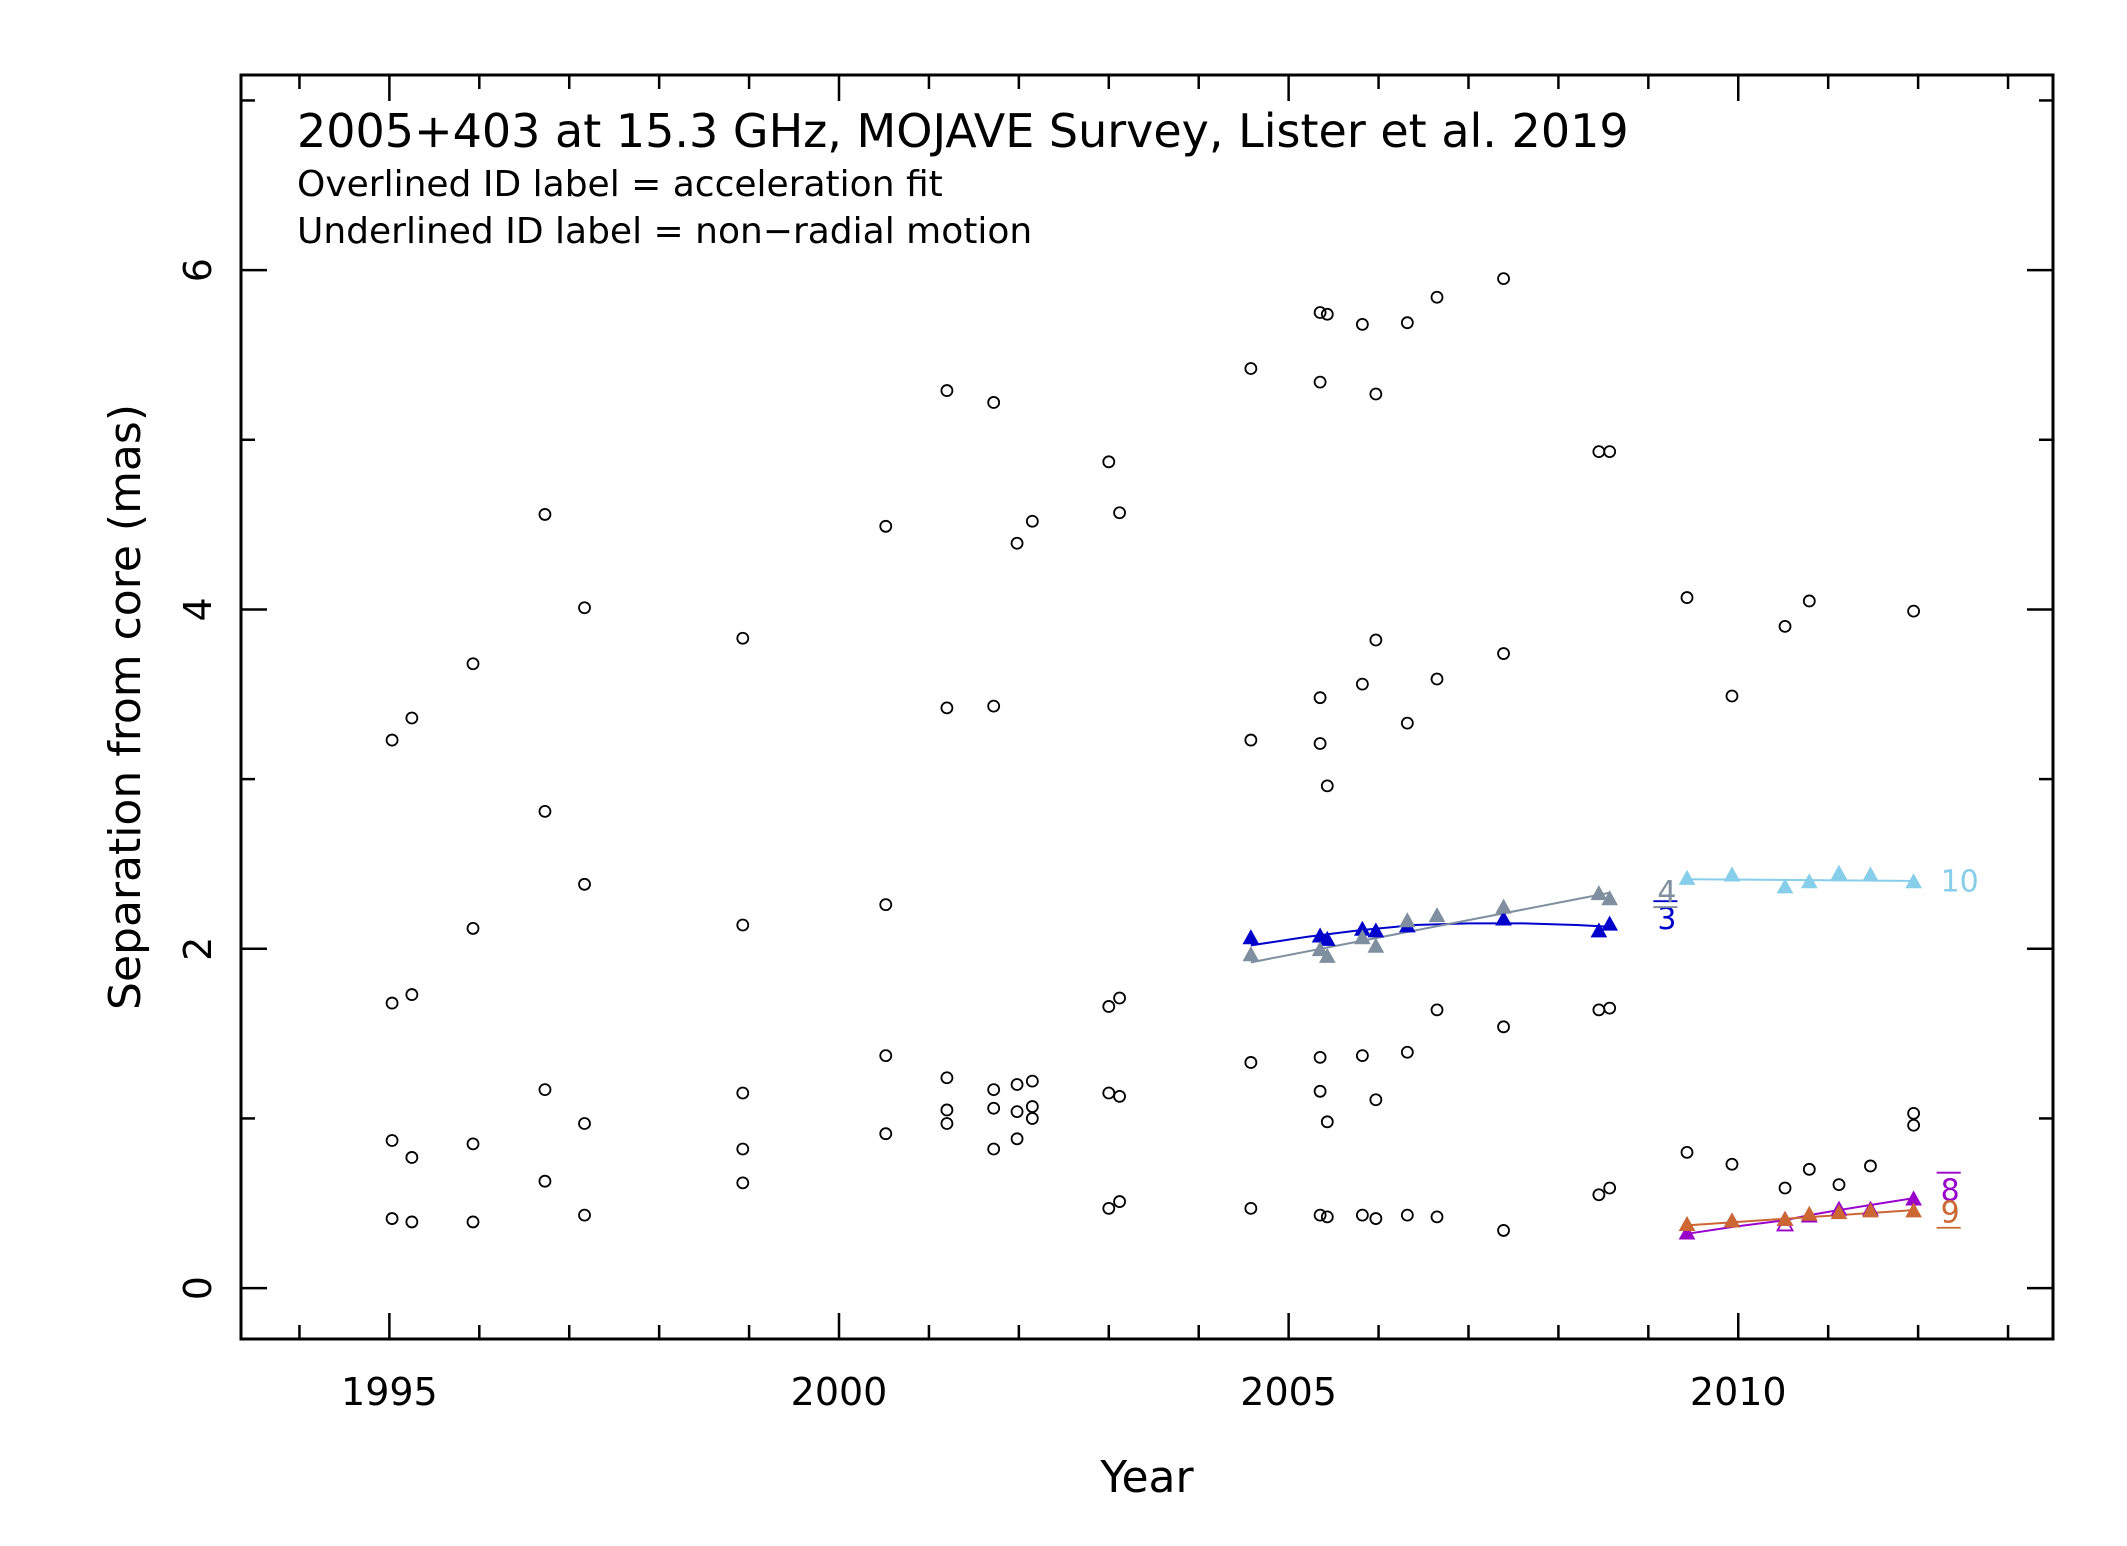 Image resolution: width=2127 pixels, height=1546 pixels. Describe the element at coordinates (1950, 1190) in the screenshot. I see `component-label-8: 8` at that location.